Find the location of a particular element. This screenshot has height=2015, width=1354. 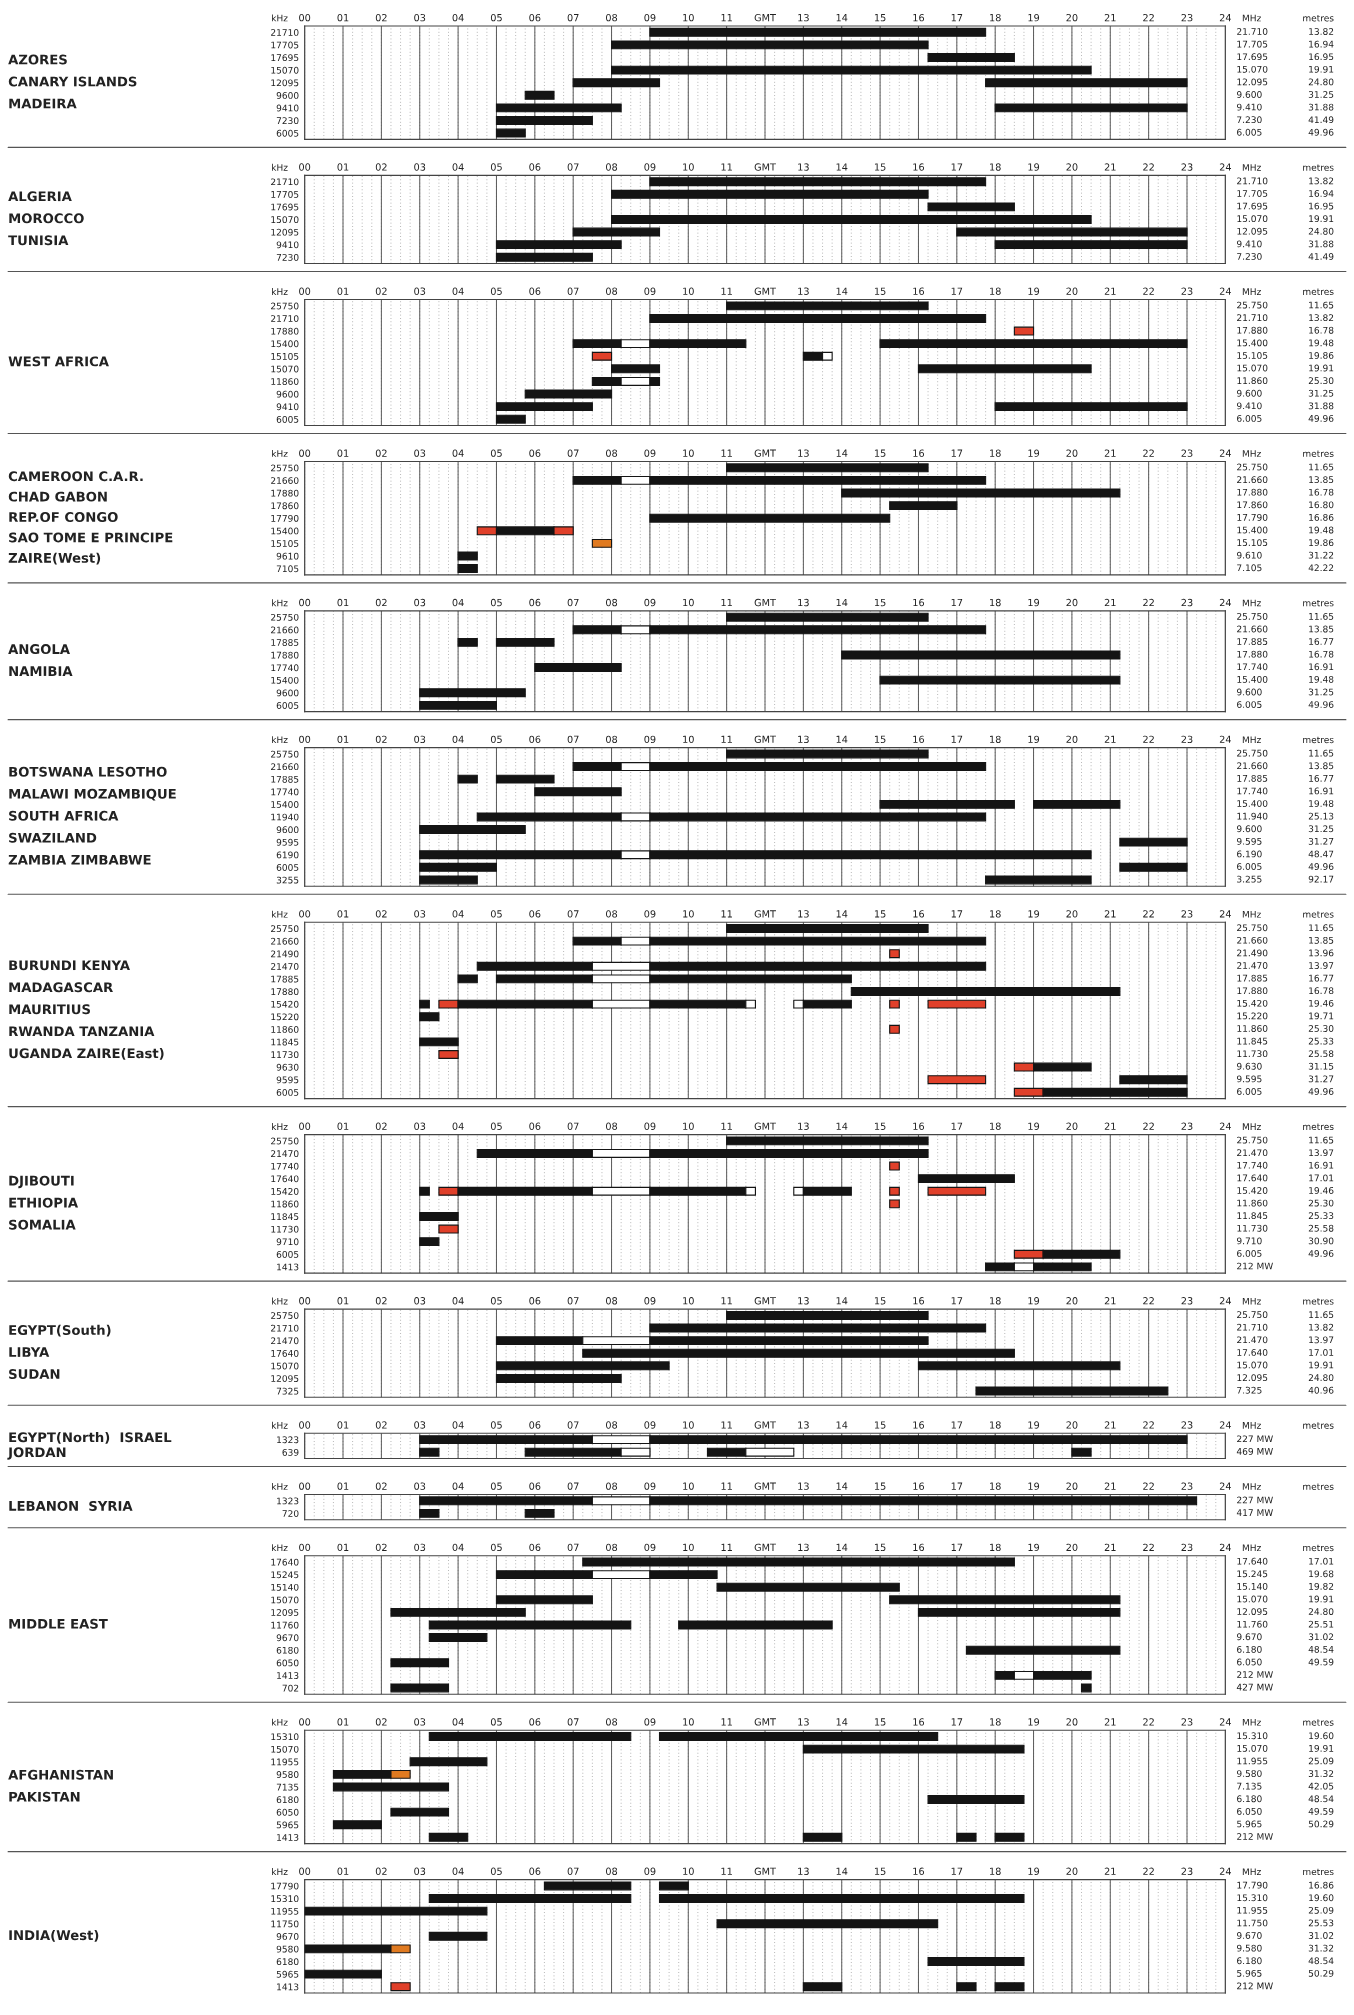

y-tick-label: 17640 is located at coordinates (285, 1179).